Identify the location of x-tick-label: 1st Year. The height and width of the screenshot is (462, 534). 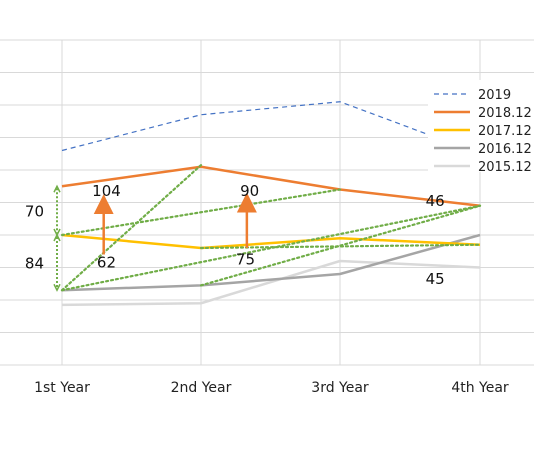
(62, 388).